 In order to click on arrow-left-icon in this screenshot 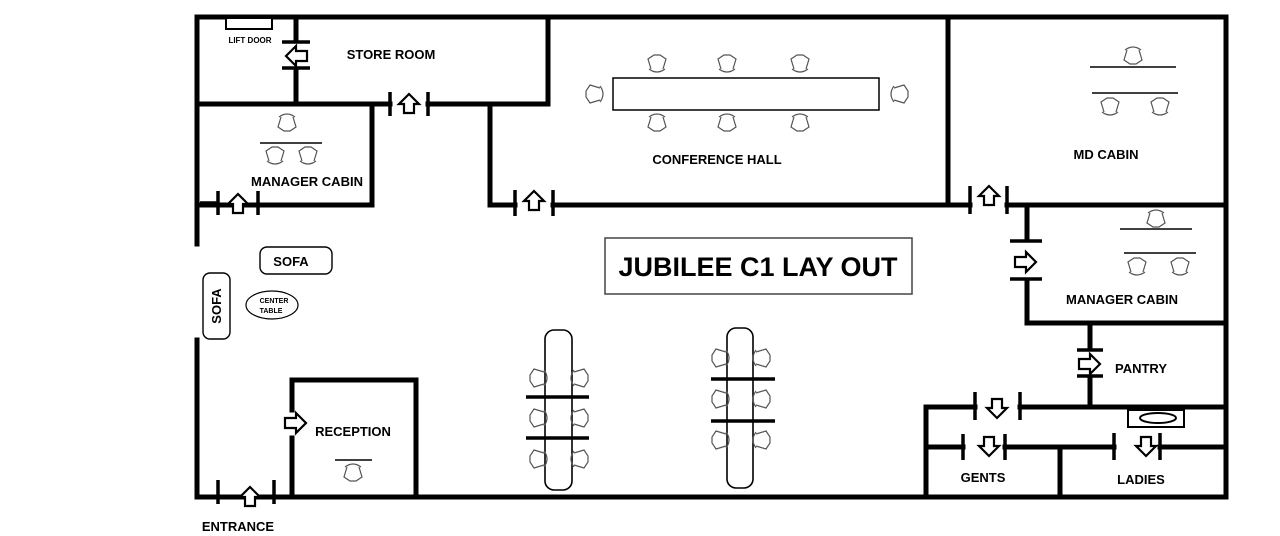, I will do `click(296, 56)`.